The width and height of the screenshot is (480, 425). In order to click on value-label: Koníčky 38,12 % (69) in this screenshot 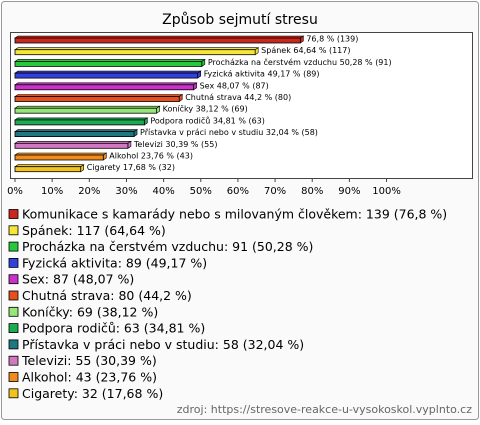, I will do `click(205, 109)`.